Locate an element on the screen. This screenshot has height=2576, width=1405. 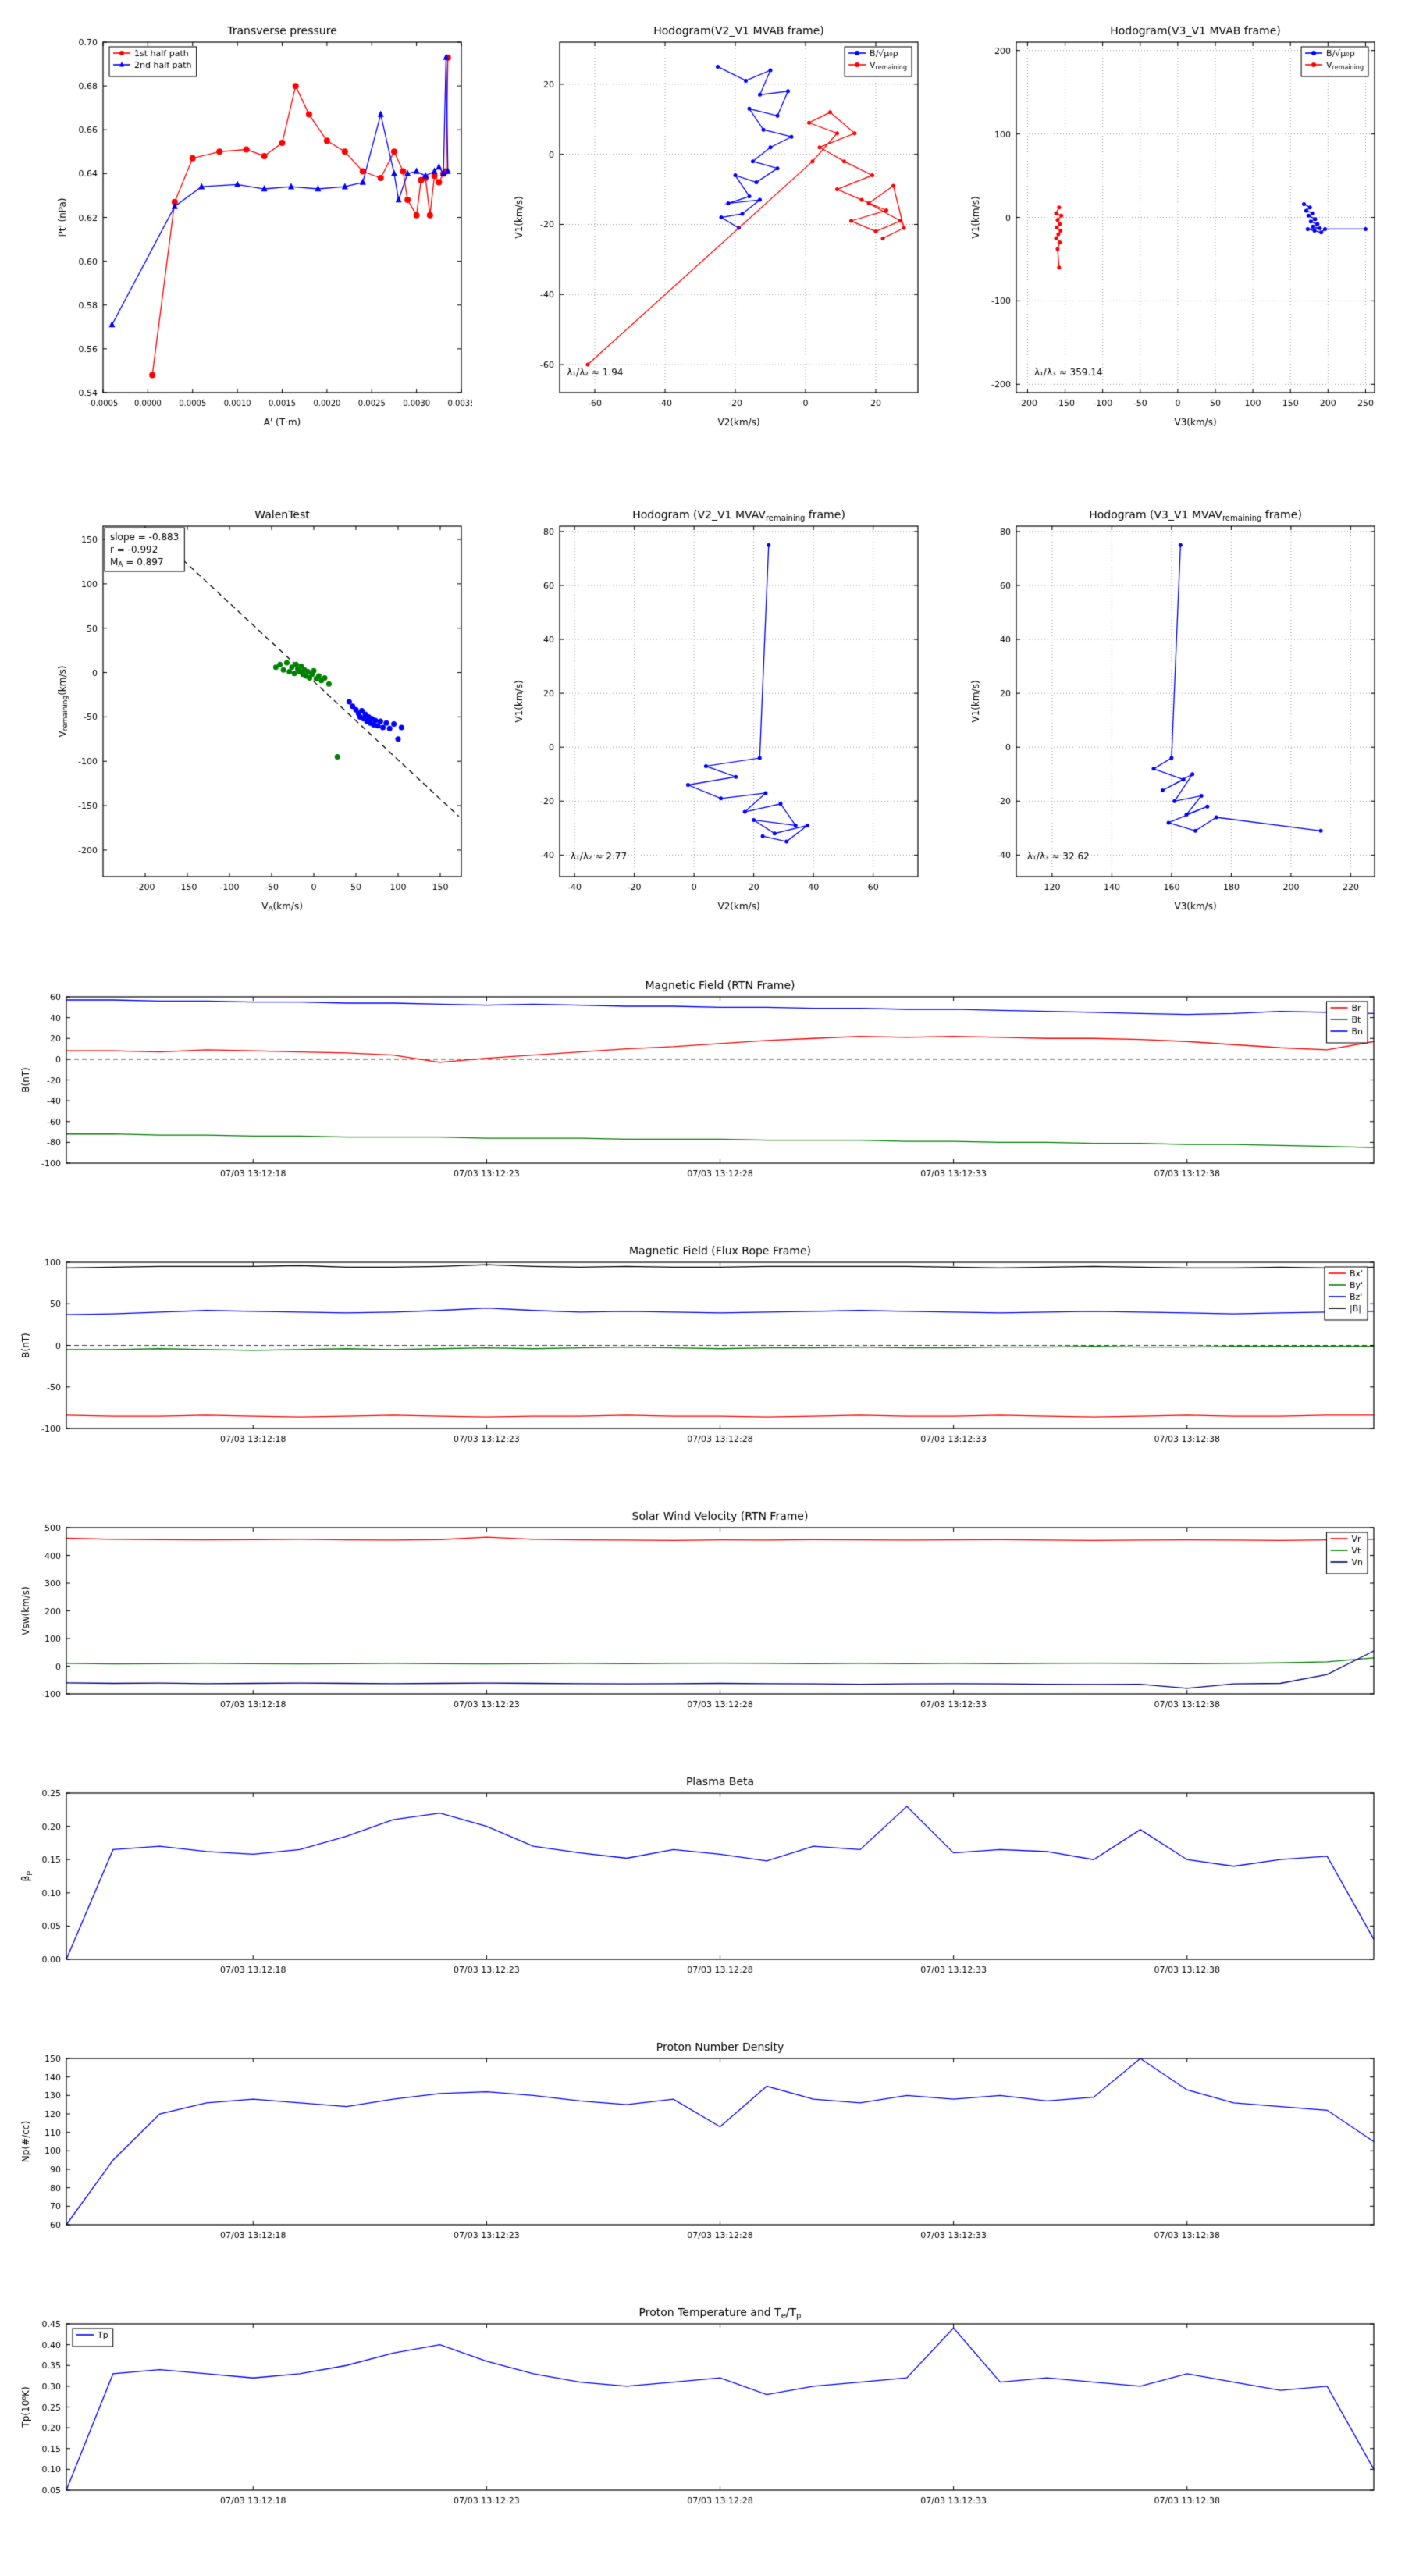
chart-proton-number-density is located at coordinates (703, 2144).